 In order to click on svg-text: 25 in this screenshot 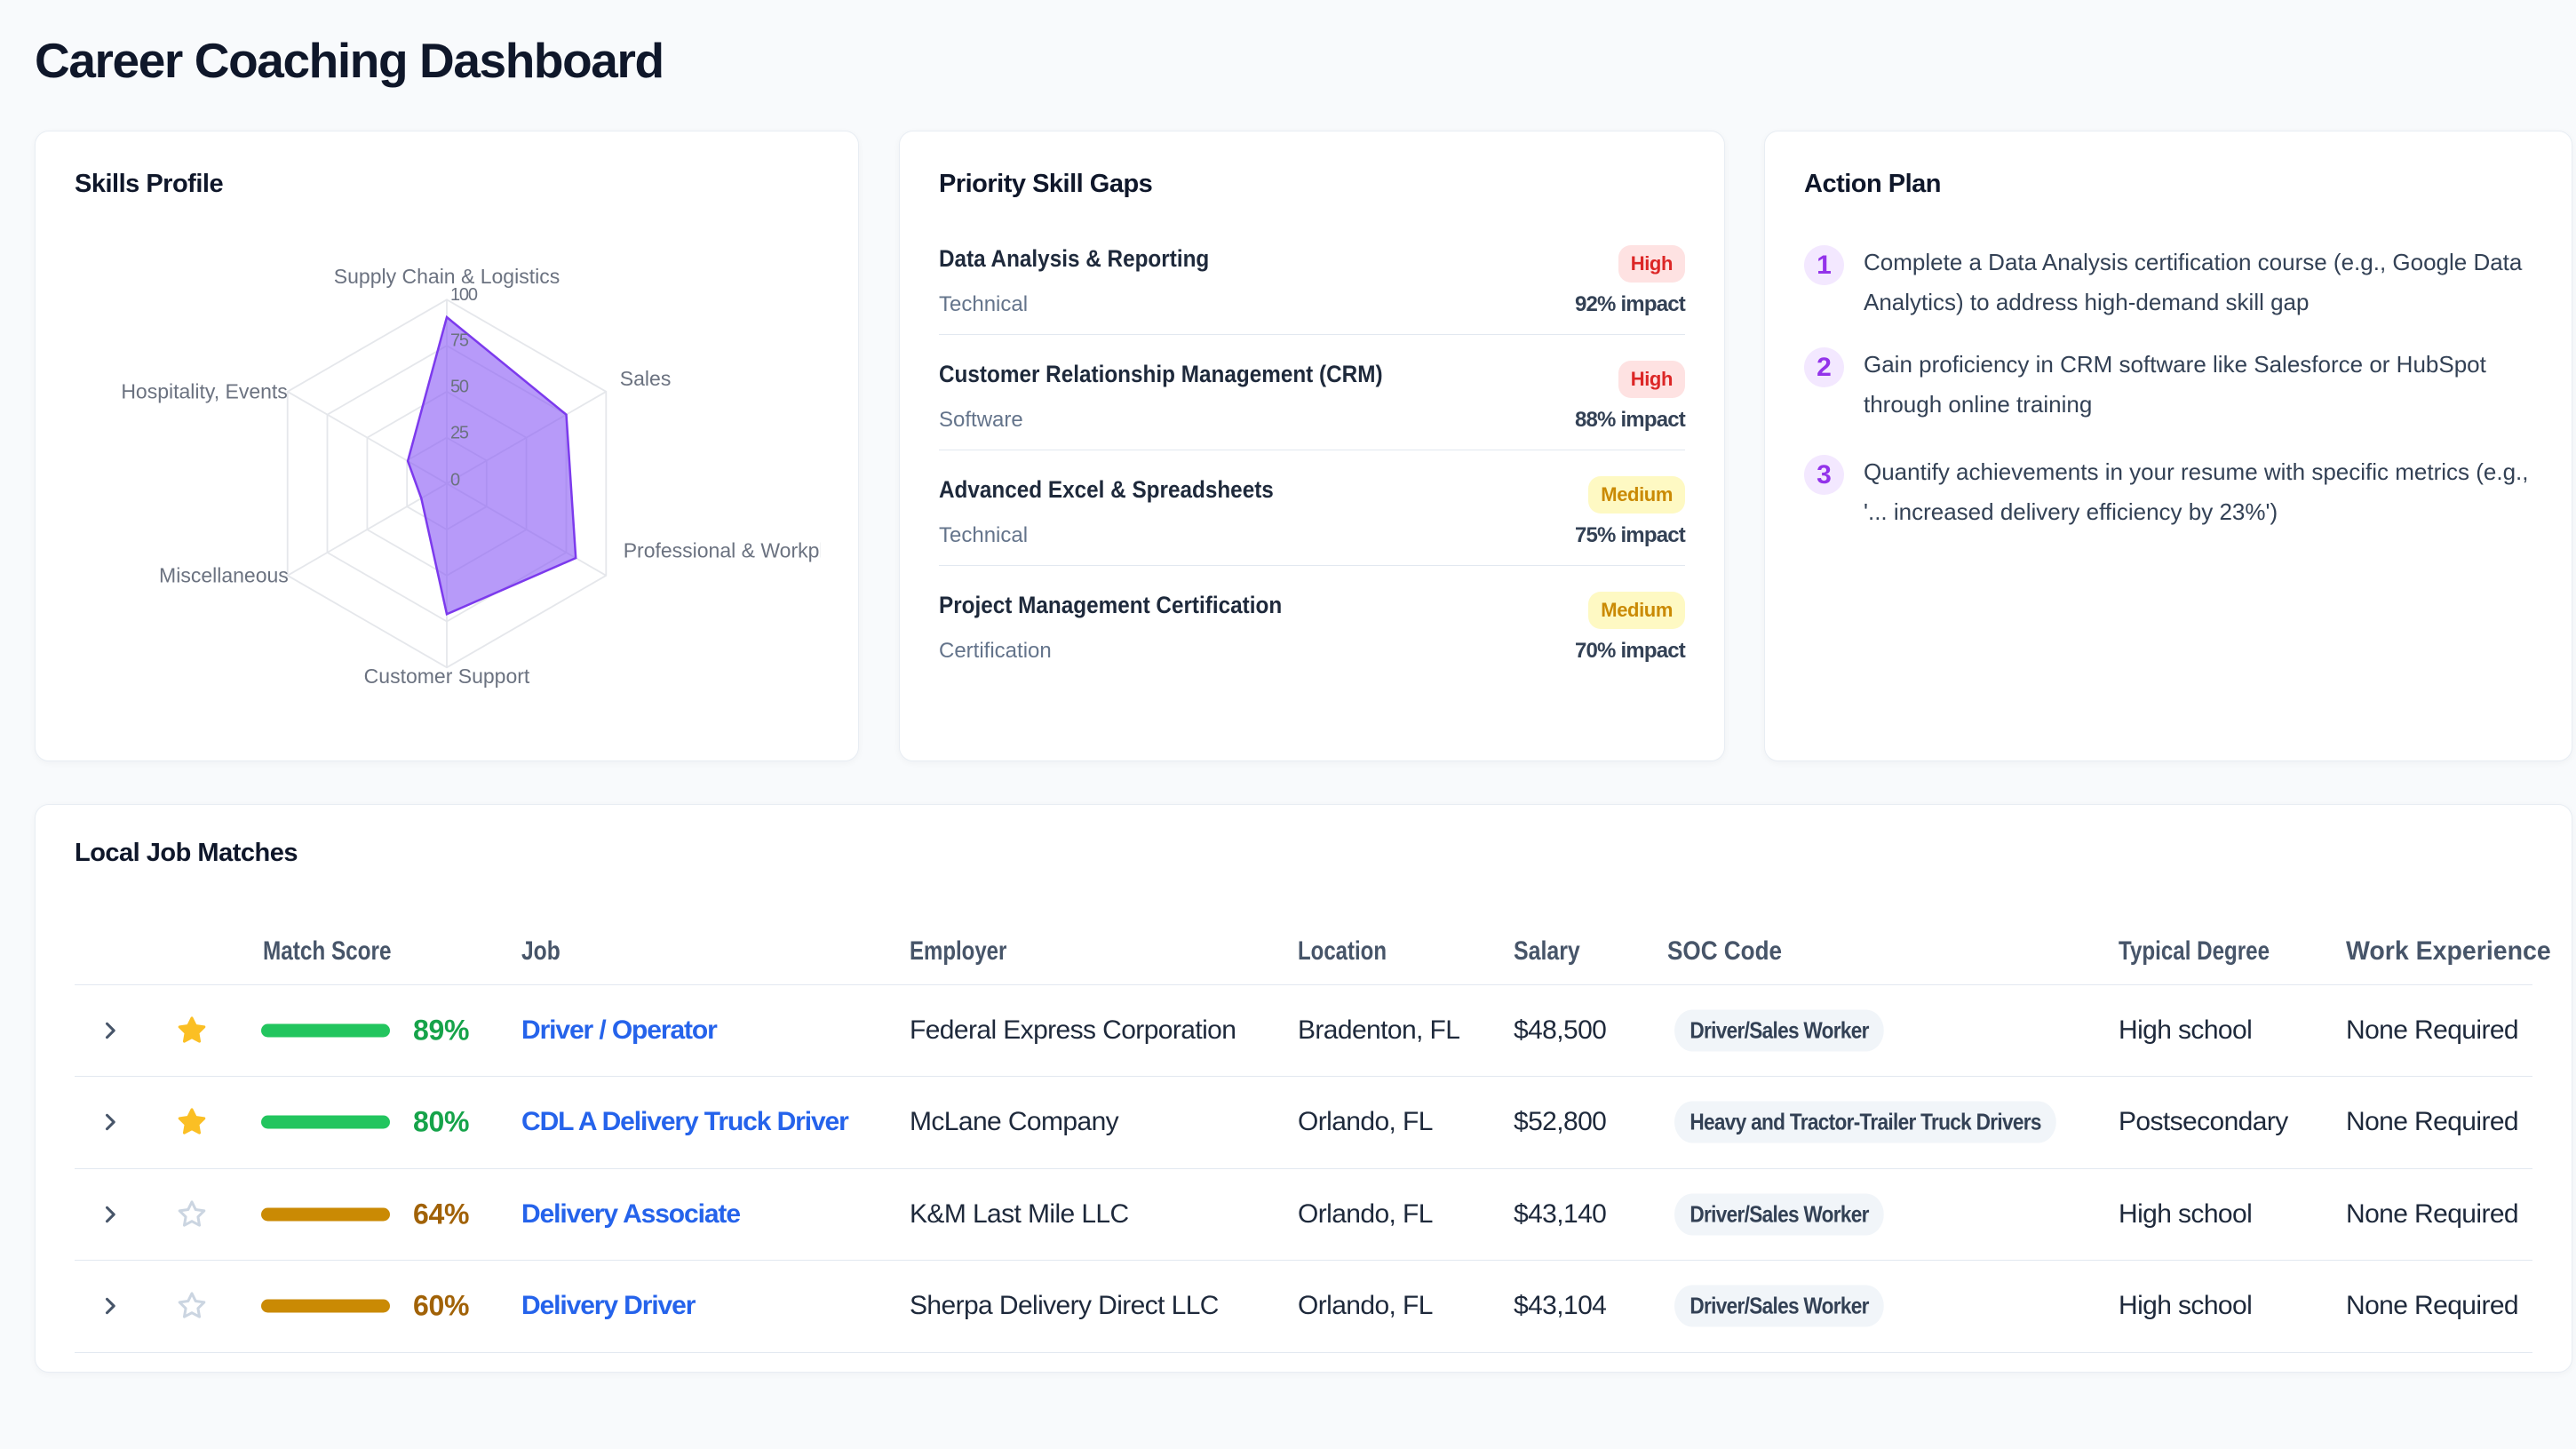, I will do `click(459, 432)`.